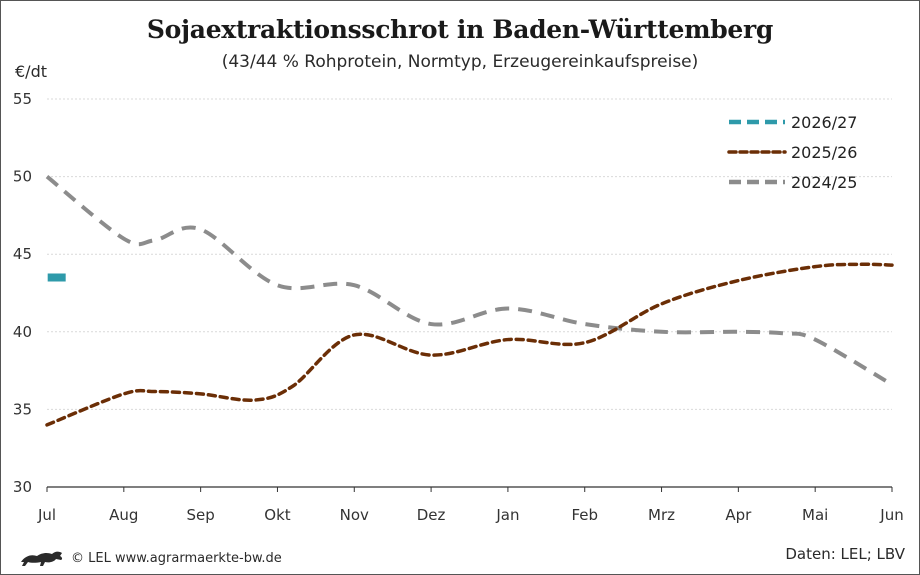  Describe the element at coordinates (22, 332) in the screenshot. I see `y-tick-label: 40` at that location.